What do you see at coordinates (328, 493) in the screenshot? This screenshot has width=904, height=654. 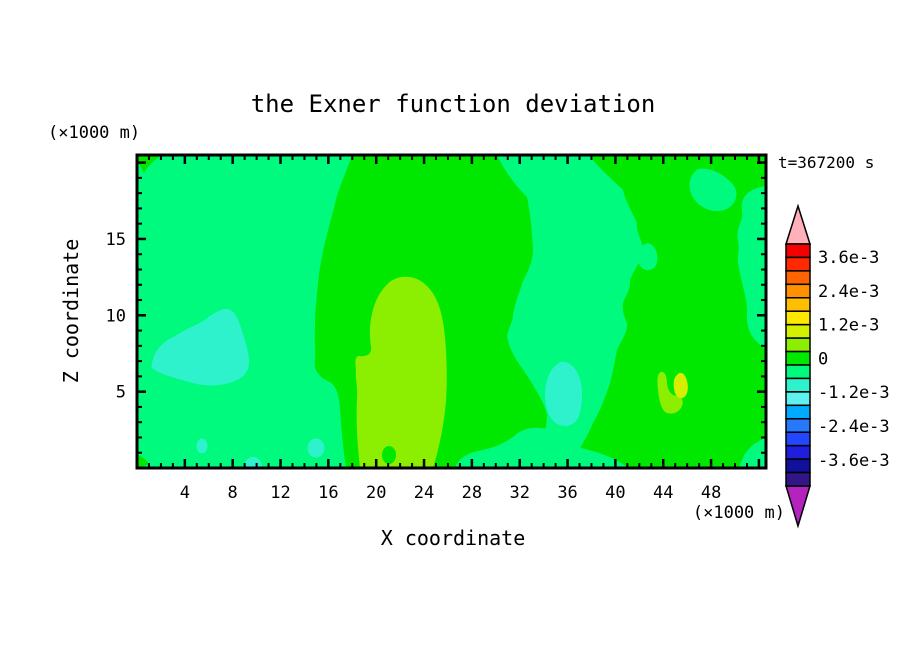 I see `x-tick-label: 16` at bounding box center [328, 493].